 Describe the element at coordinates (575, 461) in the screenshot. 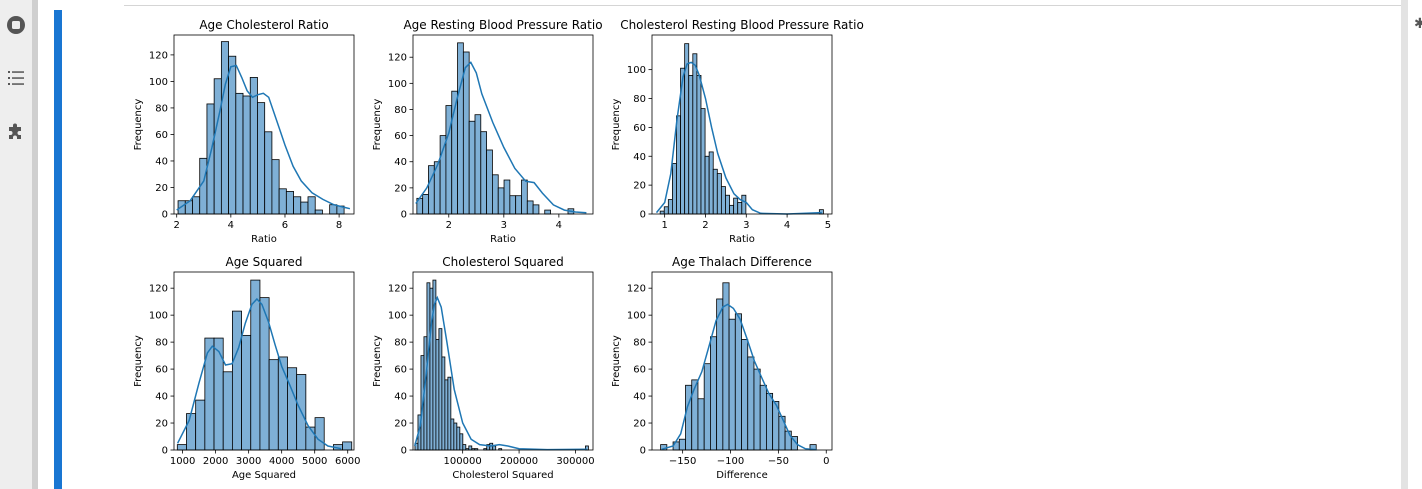

I see `x-tick-label: 300000` at that location.